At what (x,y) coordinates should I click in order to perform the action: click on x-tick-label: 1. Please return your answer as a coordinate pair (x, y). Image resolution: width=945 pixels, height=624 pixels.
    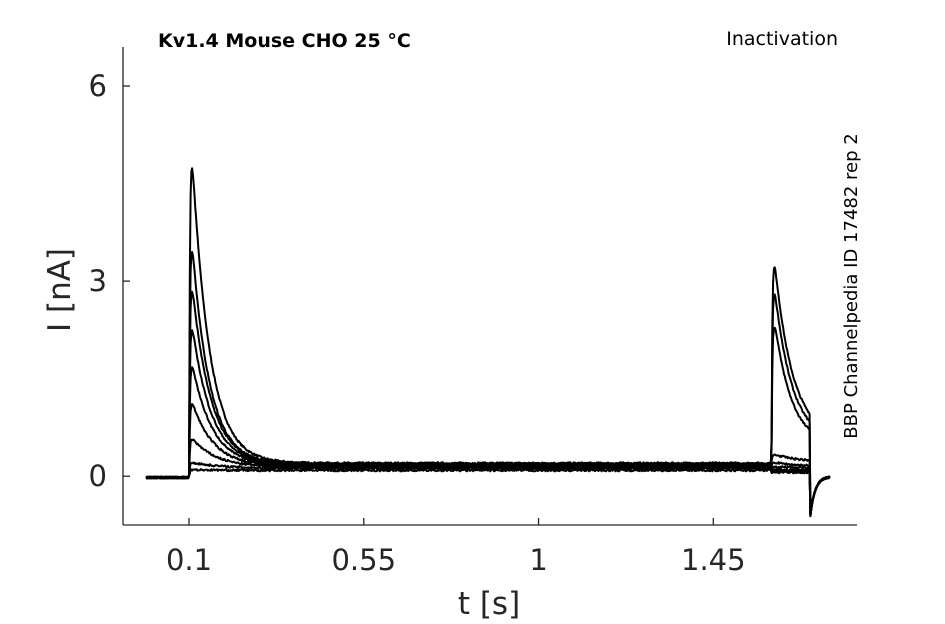
    Looking at the image, I should click on (538, 560).